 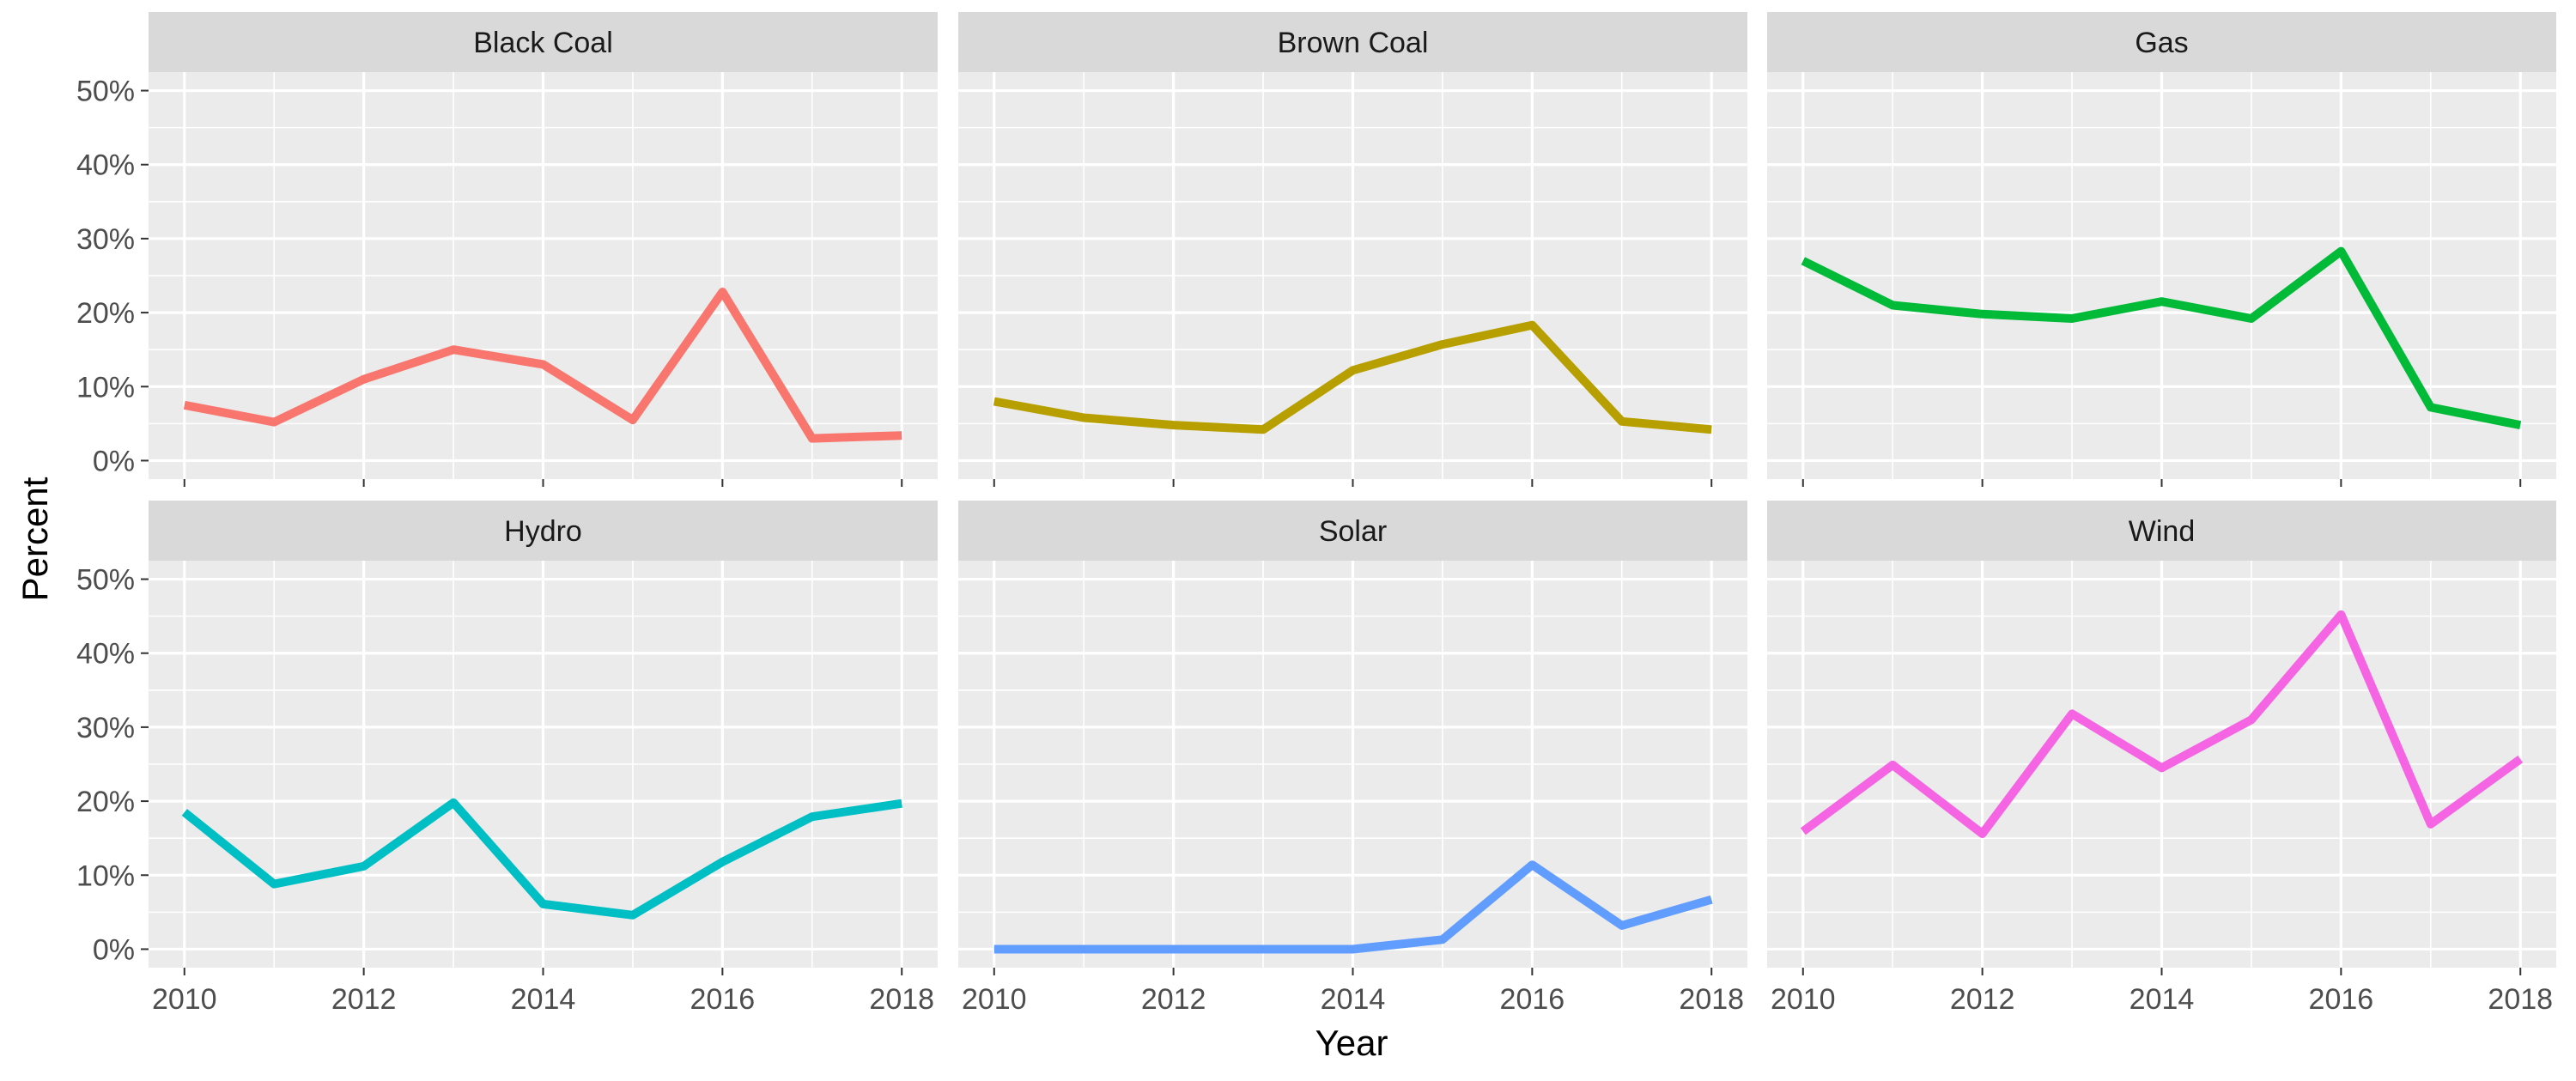 I want to click on y-axis-title: Percent, so click(x=35, y=539).